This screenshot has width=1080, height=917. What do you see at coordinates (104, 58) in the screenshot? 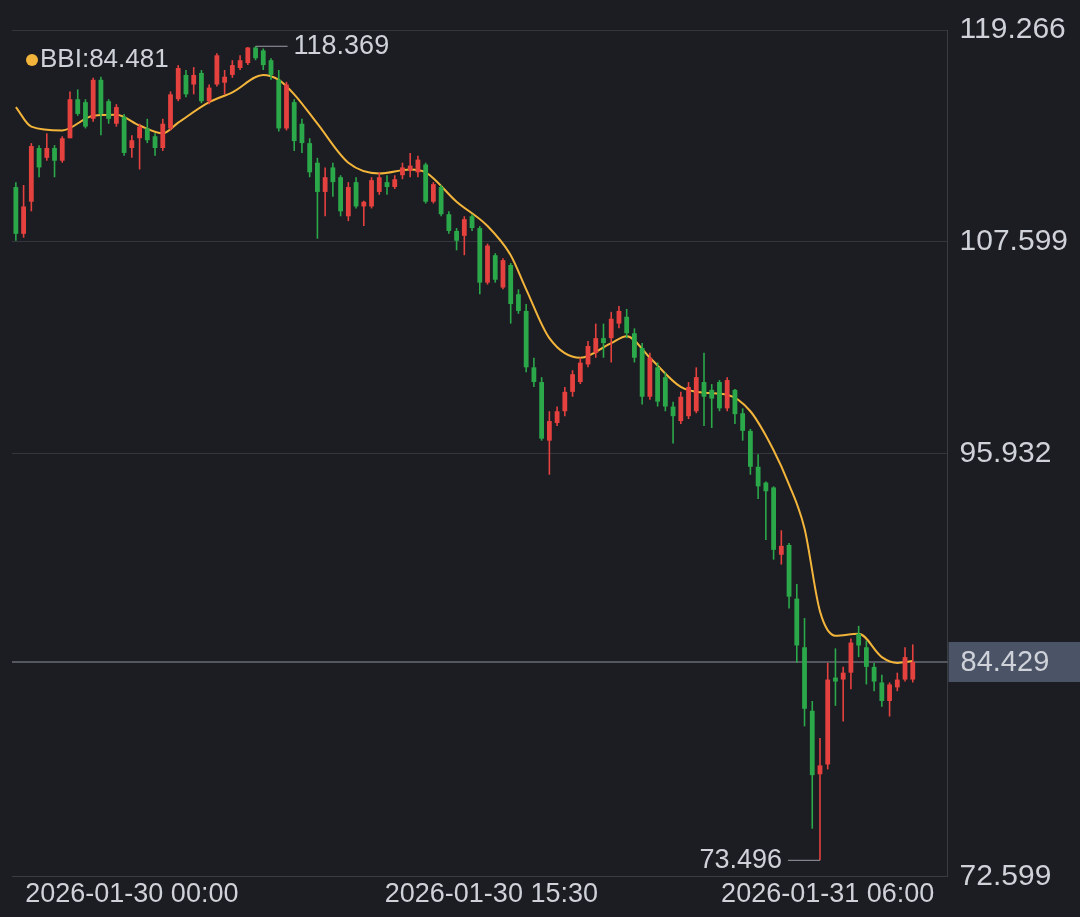
I see `legend-label: BBI:84.481` at bounding box center [104, 58].